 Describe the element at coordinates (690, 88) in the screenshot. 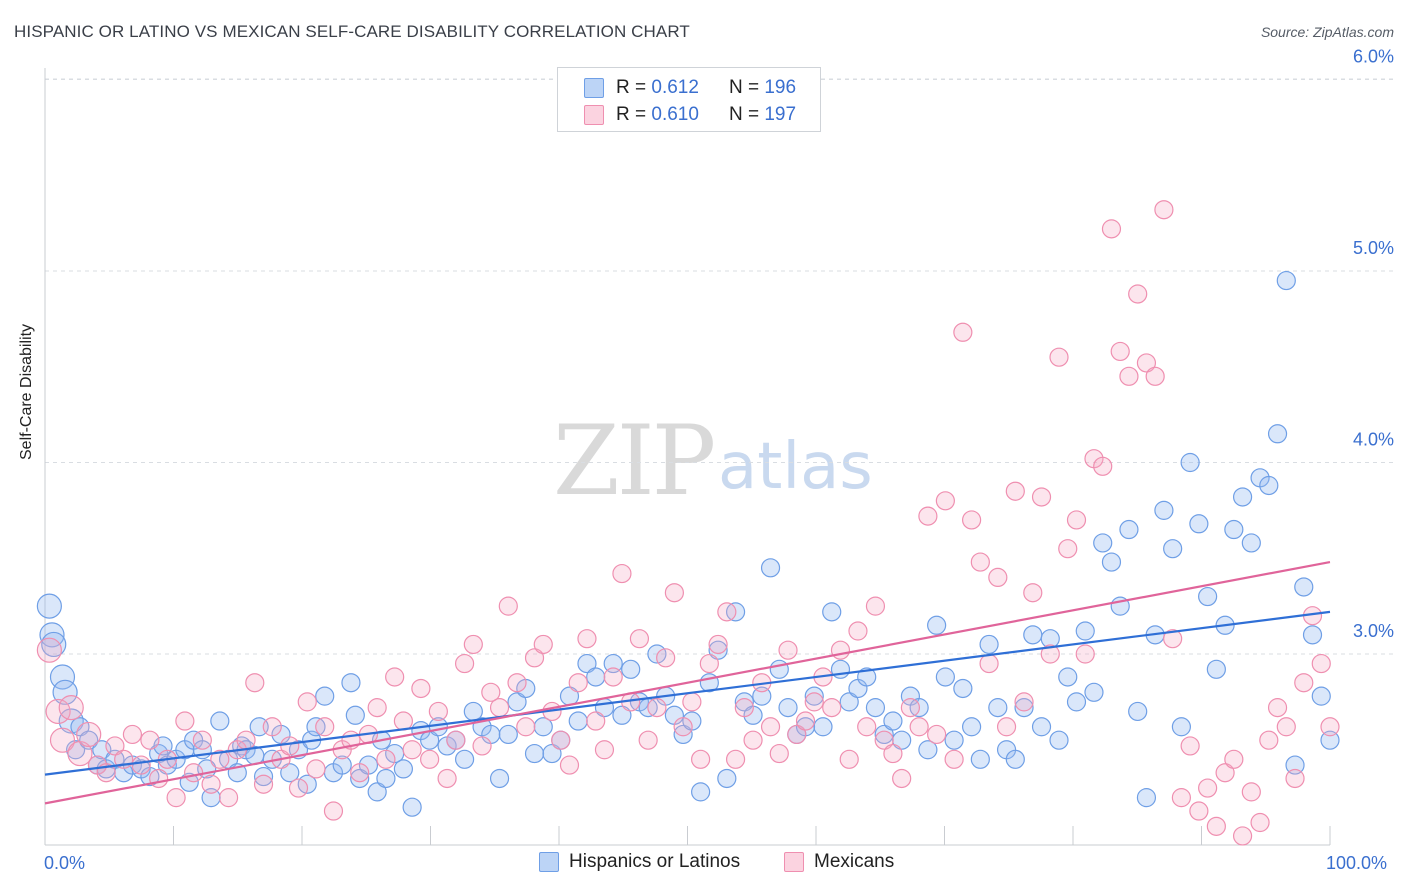

I see `legend-row-hispanic: R = 0.612 N = 196` at that location.